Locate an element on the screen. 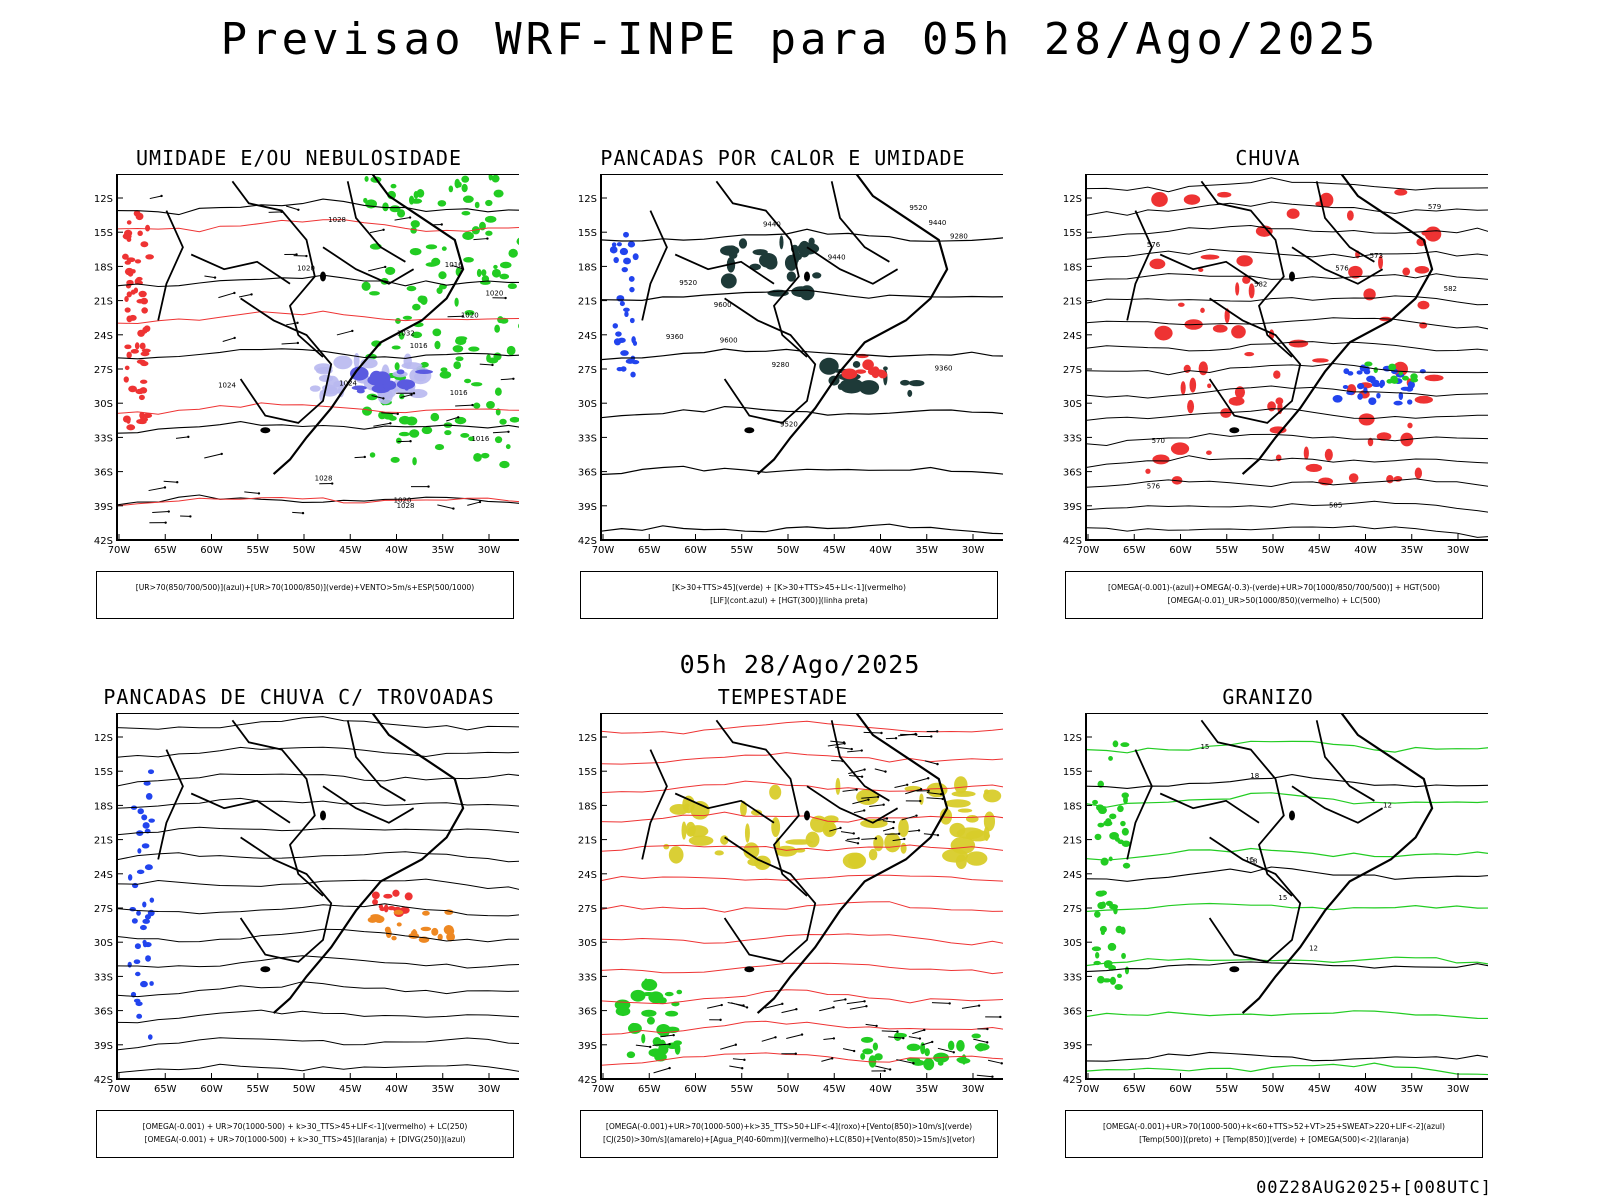 This screenshot has height=1200, width=1600. lat-tick-label: 18S is located at coordinates (587, 806).